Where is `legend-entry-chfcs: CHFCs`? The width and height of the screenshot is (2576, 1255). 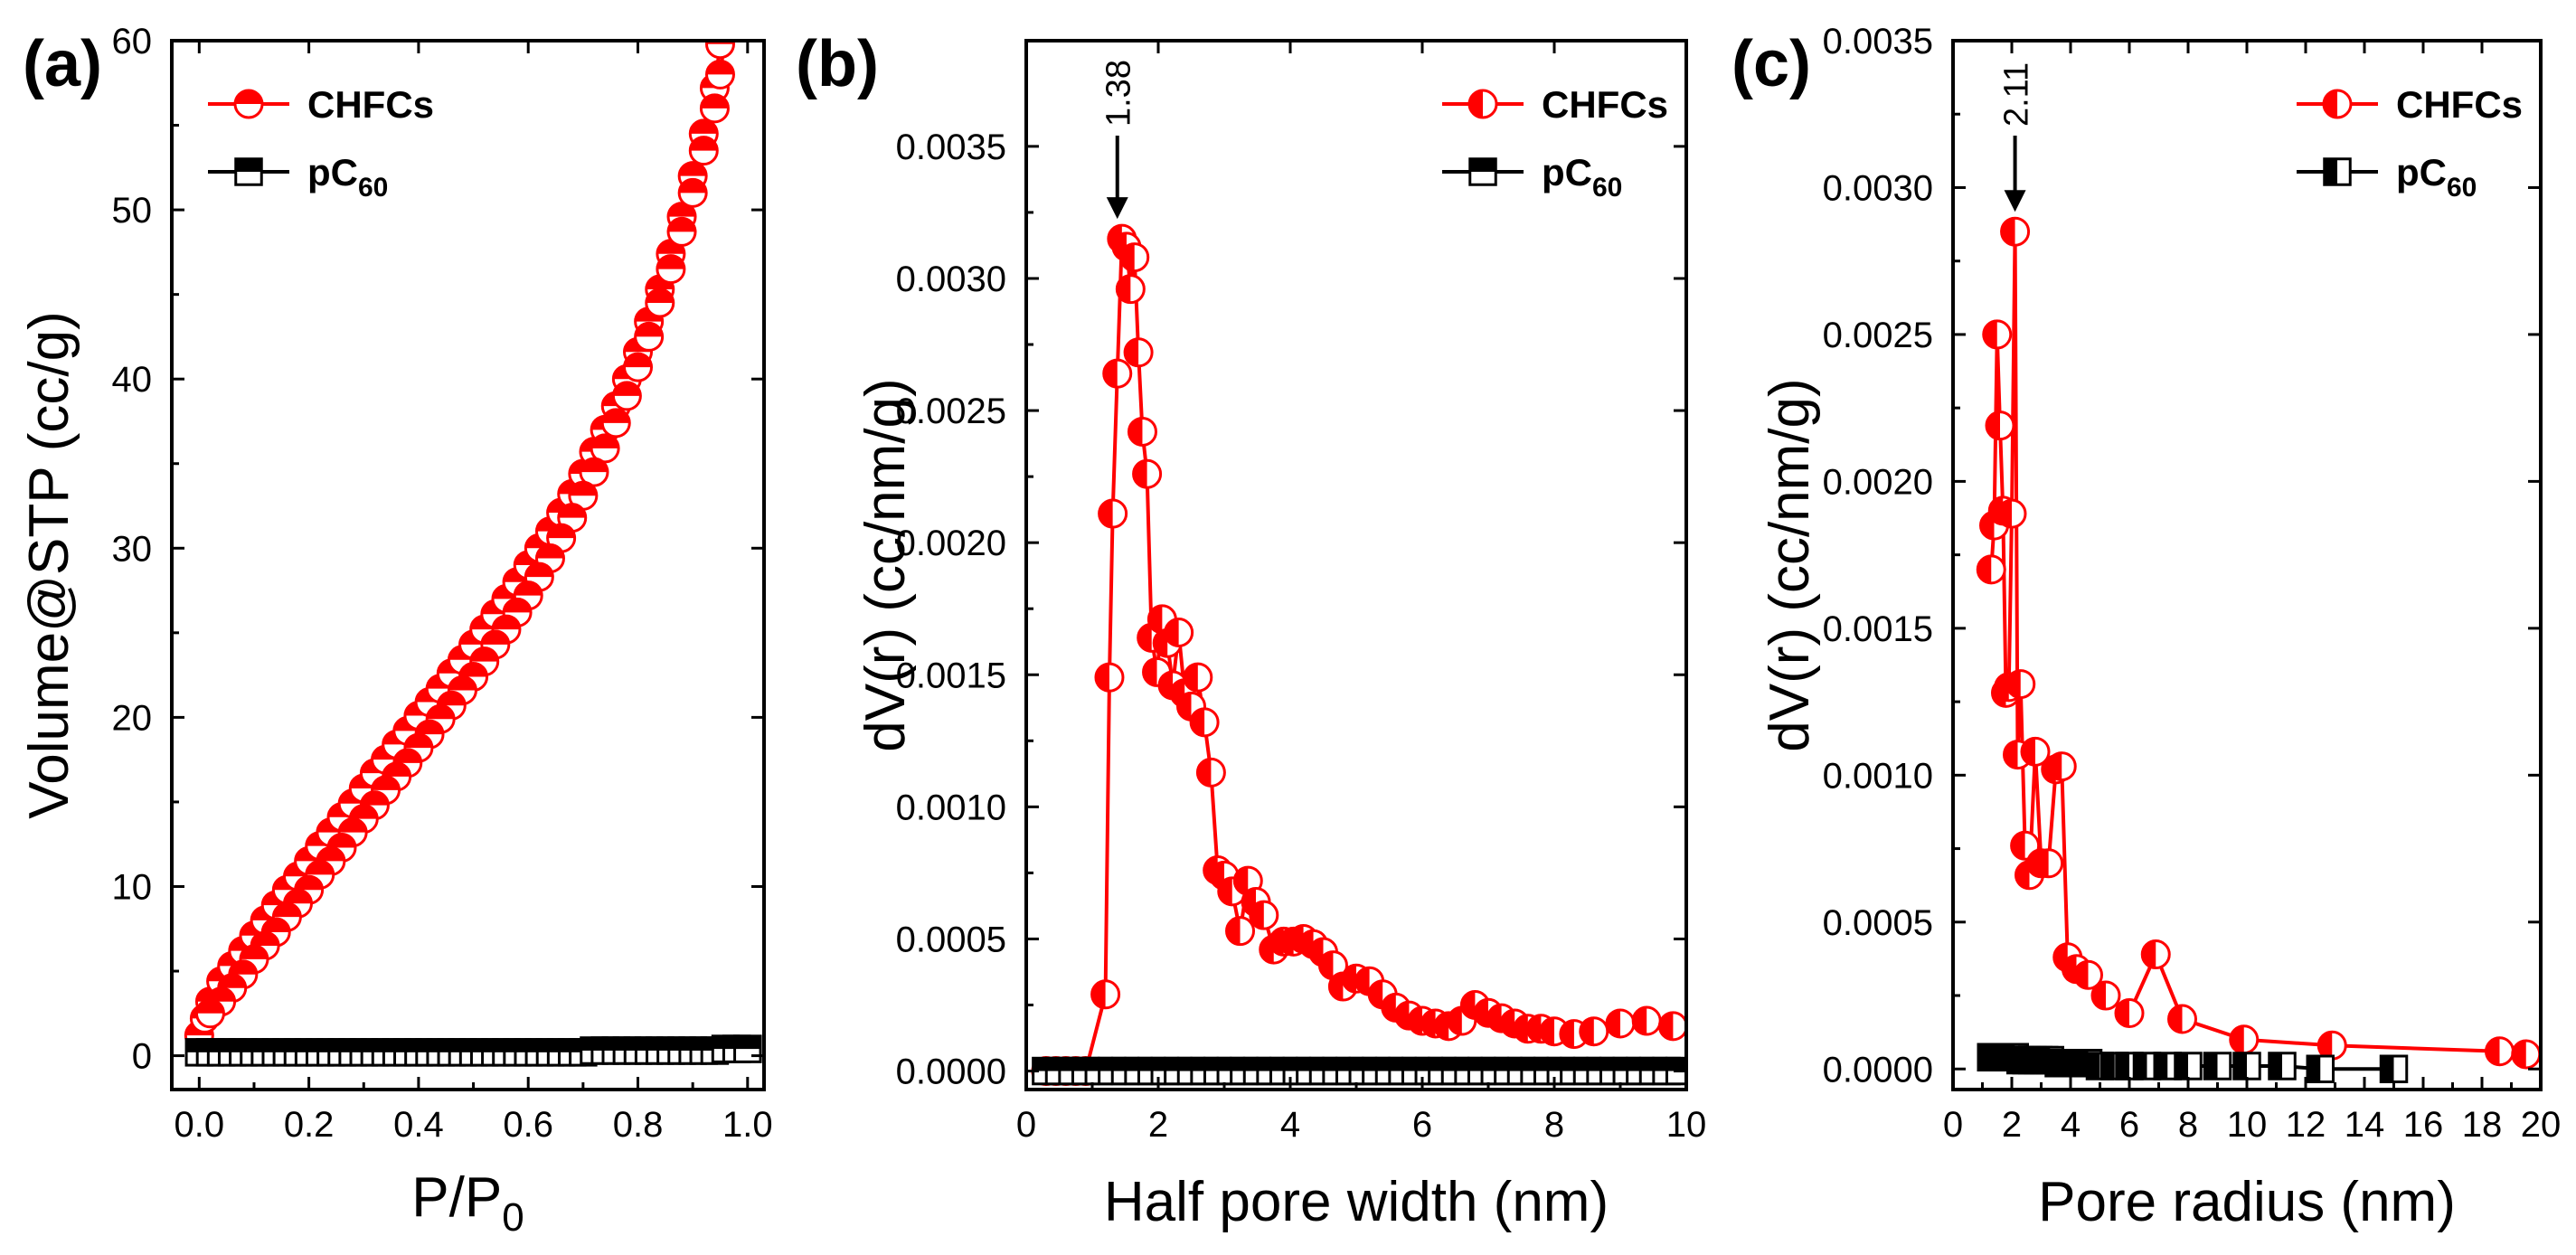 legend-entry-chfcs: CHFCs is located at coordinates (2410, 105).